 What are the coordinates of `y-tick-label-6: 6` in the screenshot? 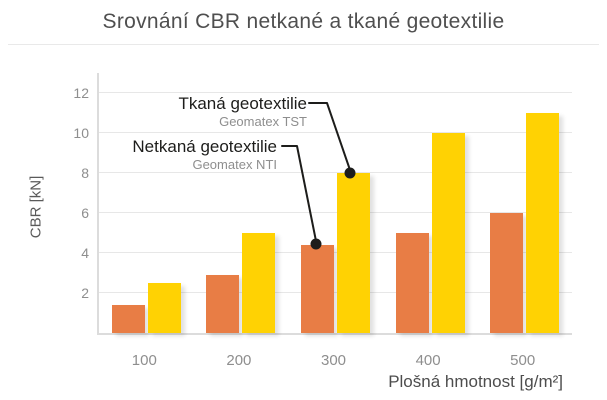 It's located at (85, 213).